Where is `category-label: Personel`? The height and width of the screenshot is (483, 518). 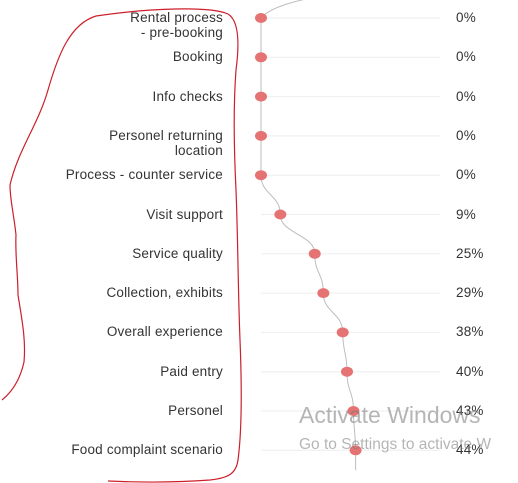 category-label: Personel is located at coordinates (195, 410).